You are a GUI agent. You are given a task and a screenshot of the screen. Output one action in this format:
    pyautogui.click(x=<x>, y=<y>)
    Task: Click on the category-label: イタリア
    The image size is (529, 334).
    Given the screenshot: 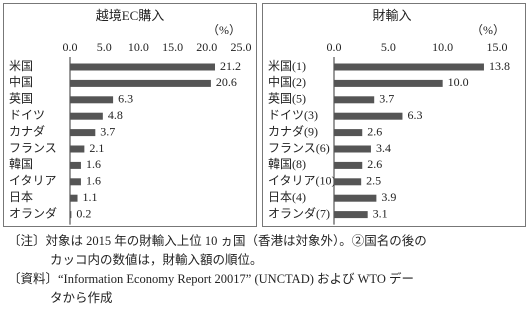 What is the action you would take?
    pyautogui.click(x=33, y=181)
    